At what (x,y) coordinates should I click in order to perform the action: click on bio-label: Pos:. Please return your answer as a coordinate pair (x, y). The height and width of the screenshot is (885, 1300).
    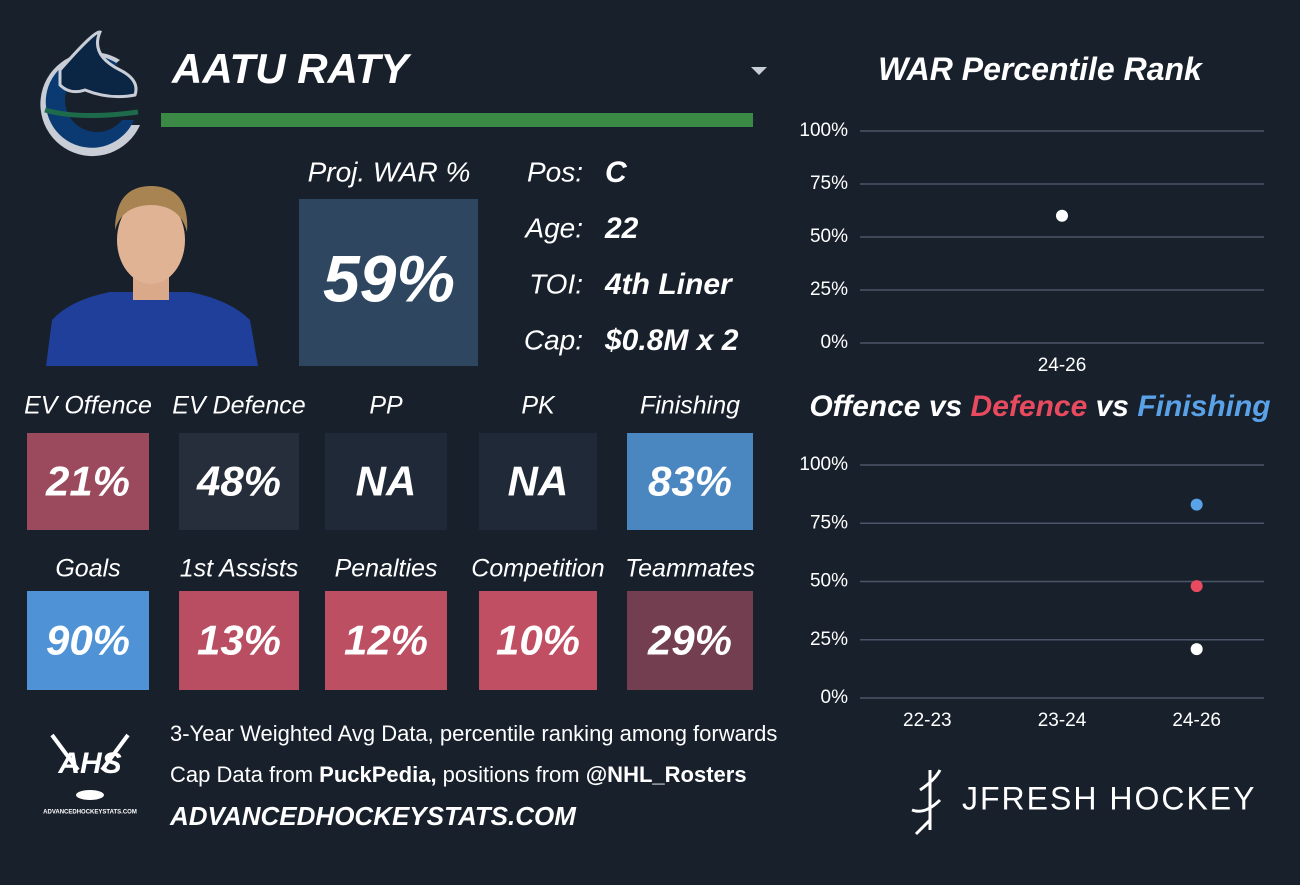
    Looking at the image, I should click on (555, 171).